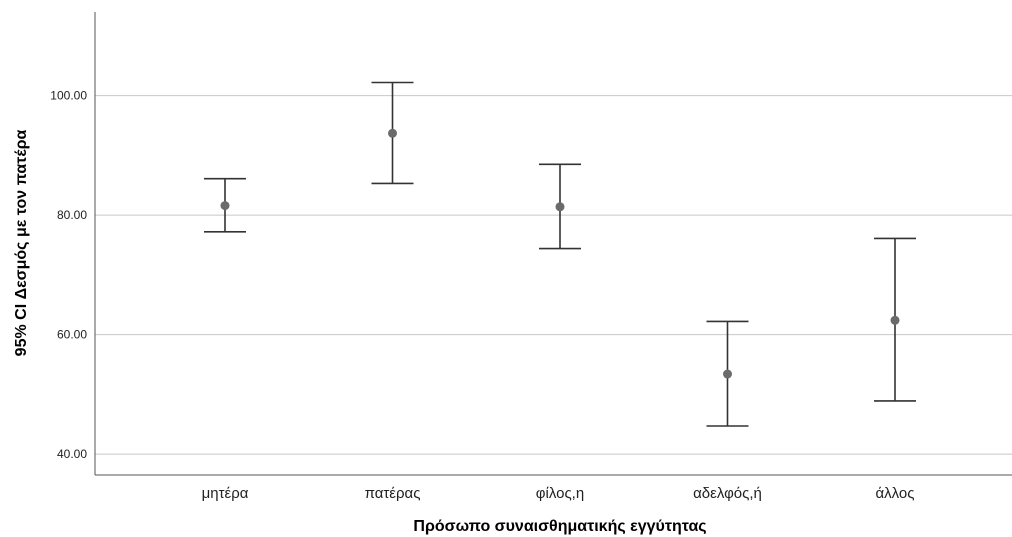 The height and width of the screenshot is (537, 1012). What do you see at coordinates (559, 526) in the screenshot?
I see `x-axis-title: Πρόσωπο συναισθηματικής εγγύτητας` at bounding box center [559, 526].